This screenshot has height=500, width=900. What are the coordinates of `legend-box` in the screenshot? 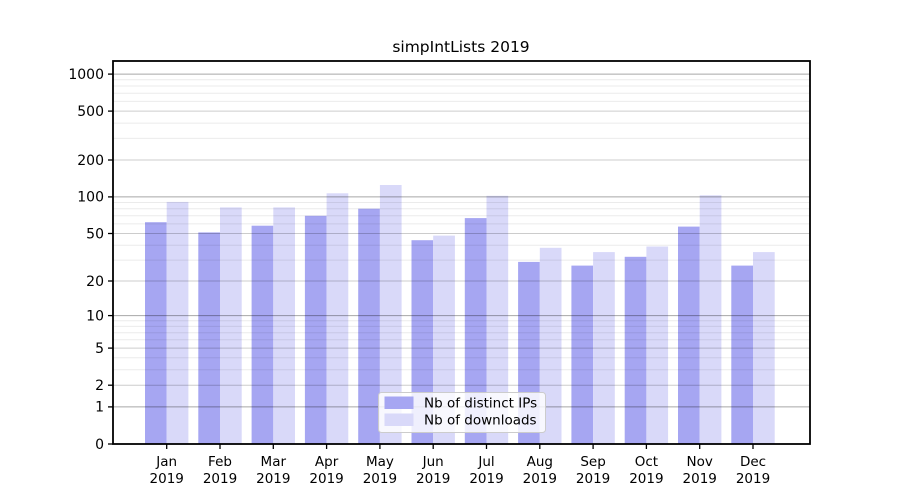 It's located at (462, 412).